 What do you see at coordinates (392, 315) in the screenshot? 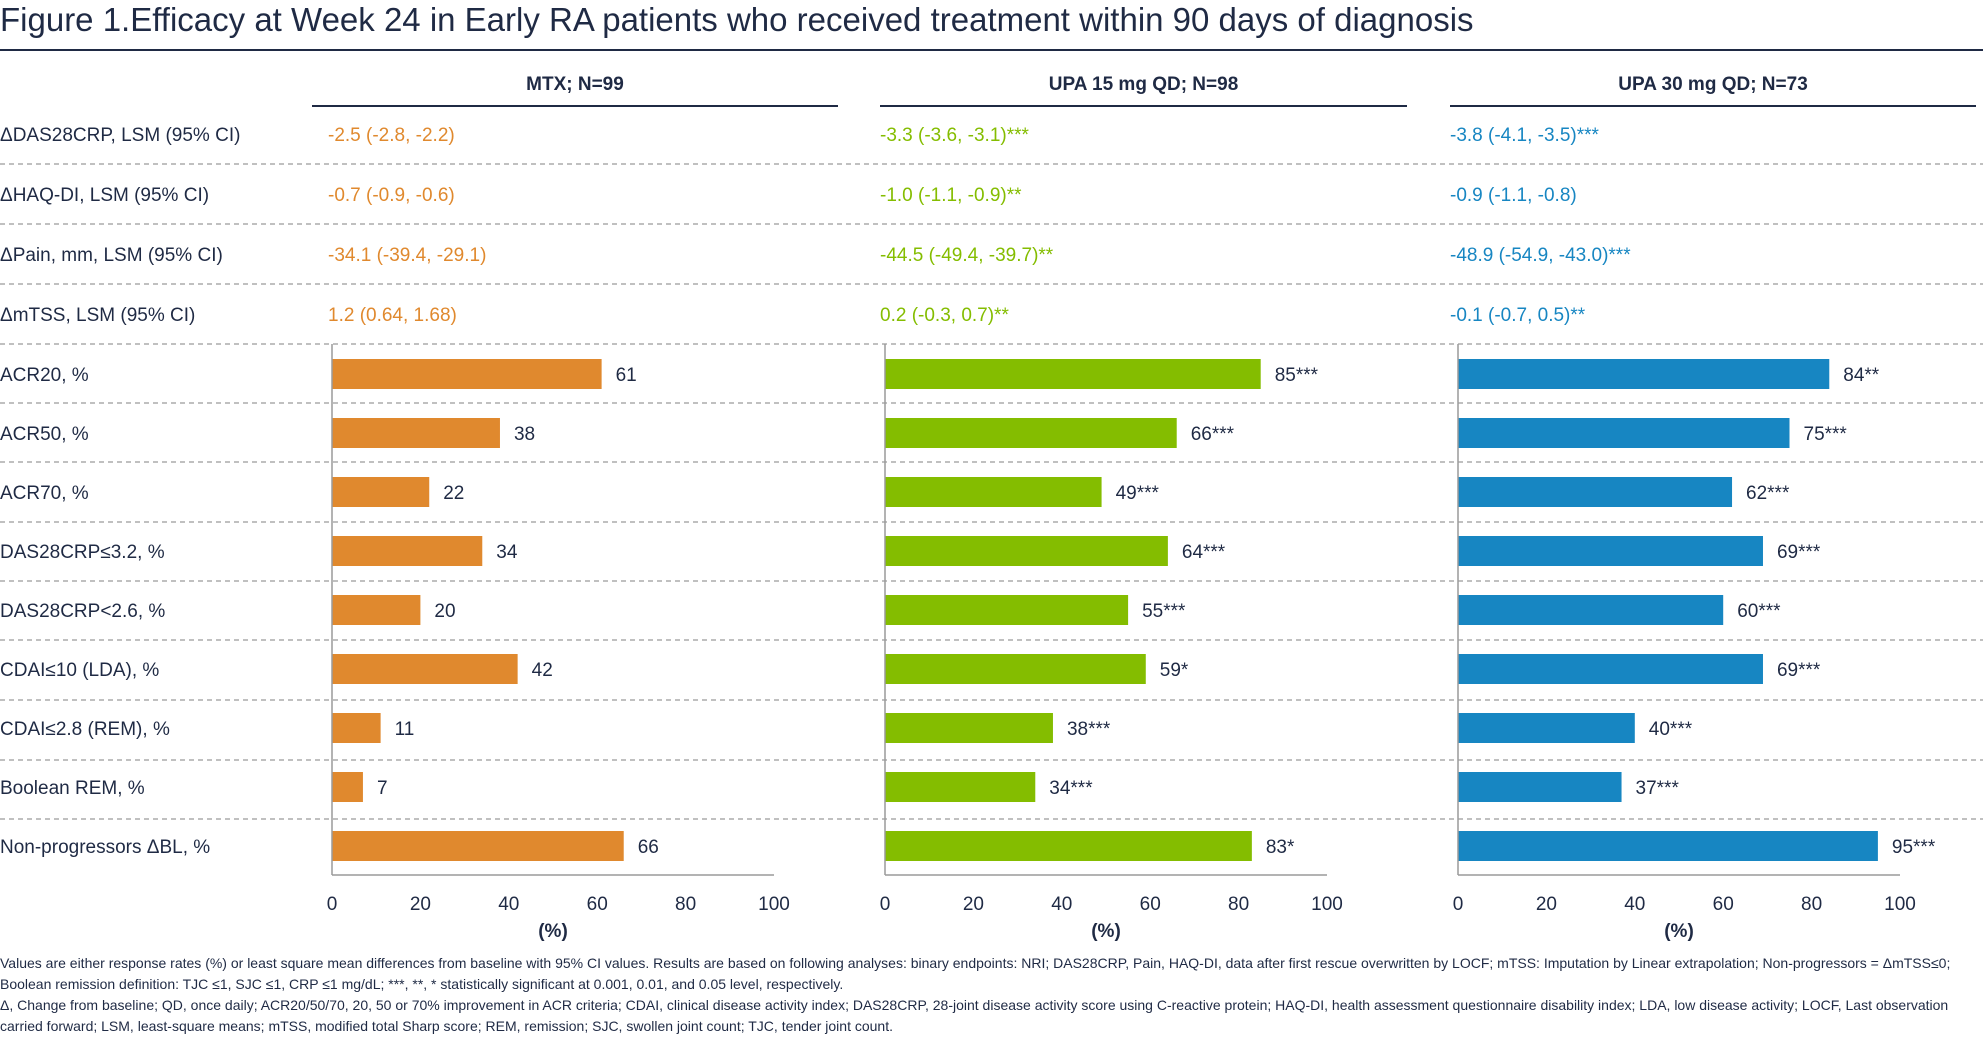
I see `continuous-value: 1.2 (0.64, 1.68)` at bounding box center [392, 315].